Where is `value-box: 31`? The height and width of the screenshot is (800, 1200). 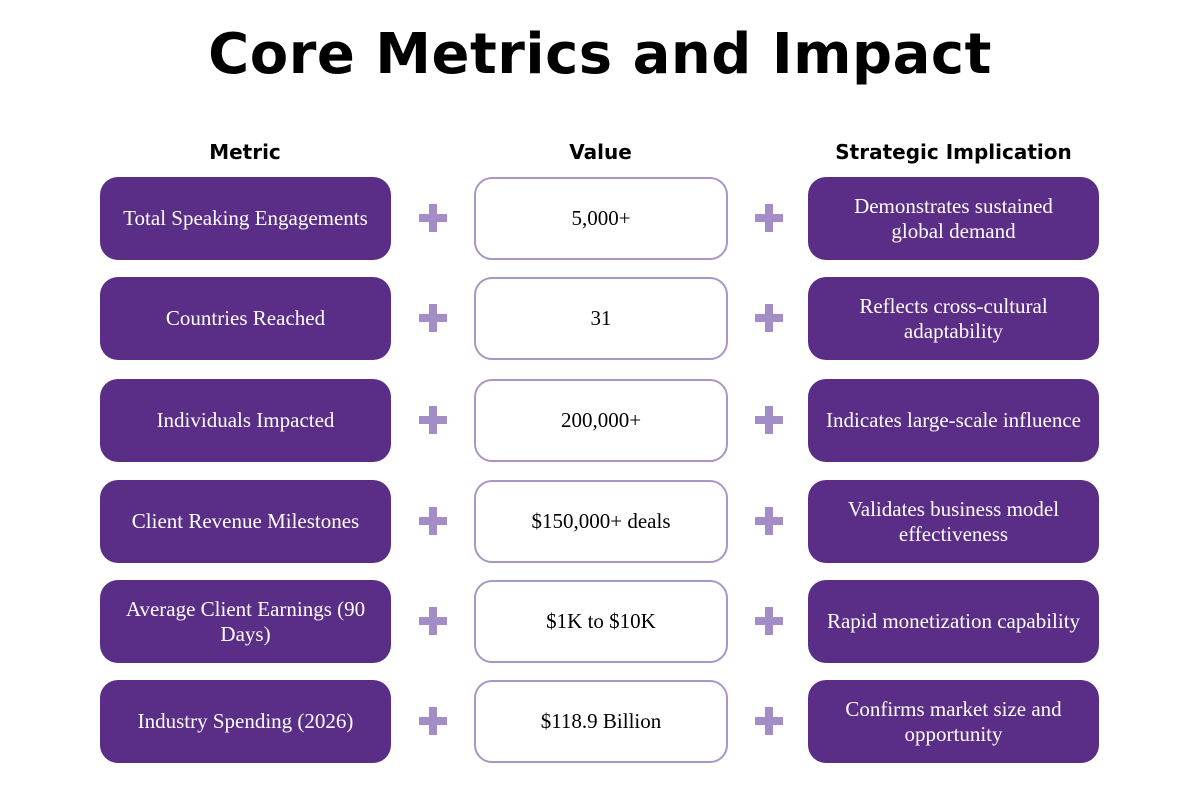 value-box: 31 is located at coordinates (601, 318).